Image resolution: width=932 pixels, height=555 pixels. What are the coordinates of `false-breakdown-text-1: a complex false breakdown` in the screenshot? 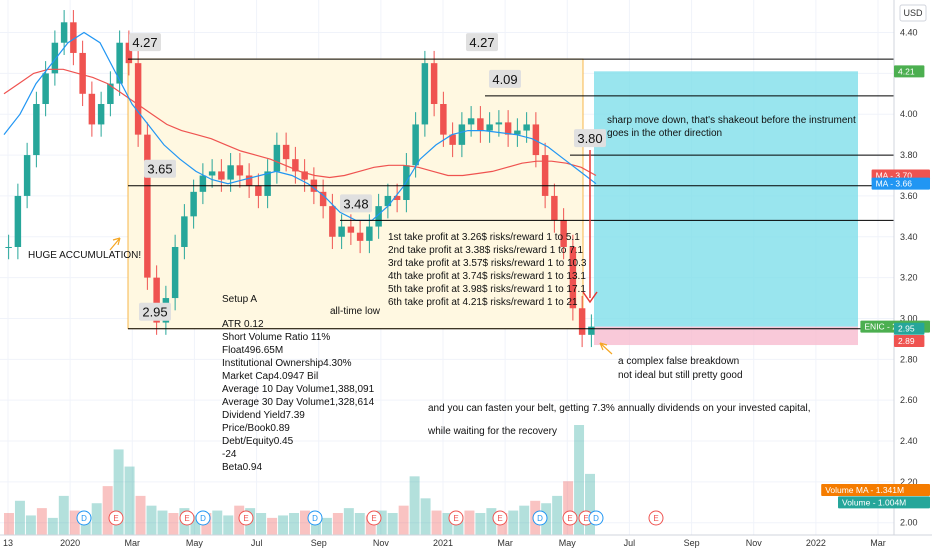 It's located at (678, 361).